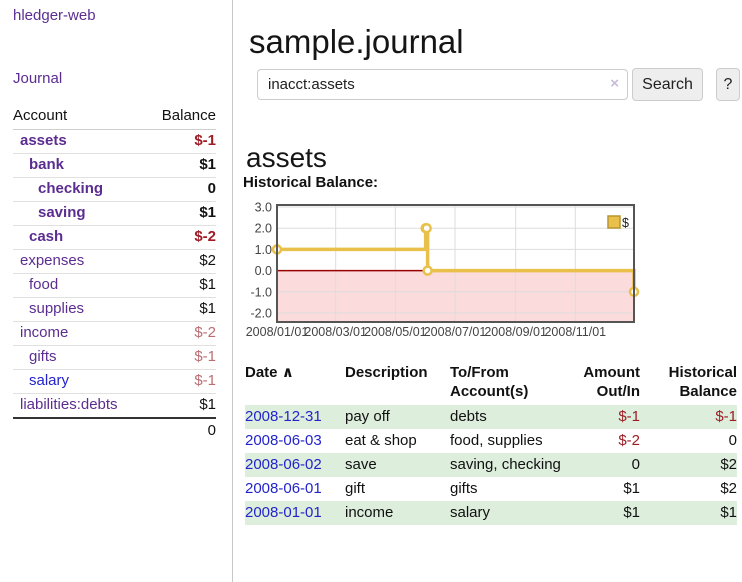  What do you see at coordinates (356, 42) in the screenshot?
I see `page-title: sample.journal` at bounding box center [356, 42].